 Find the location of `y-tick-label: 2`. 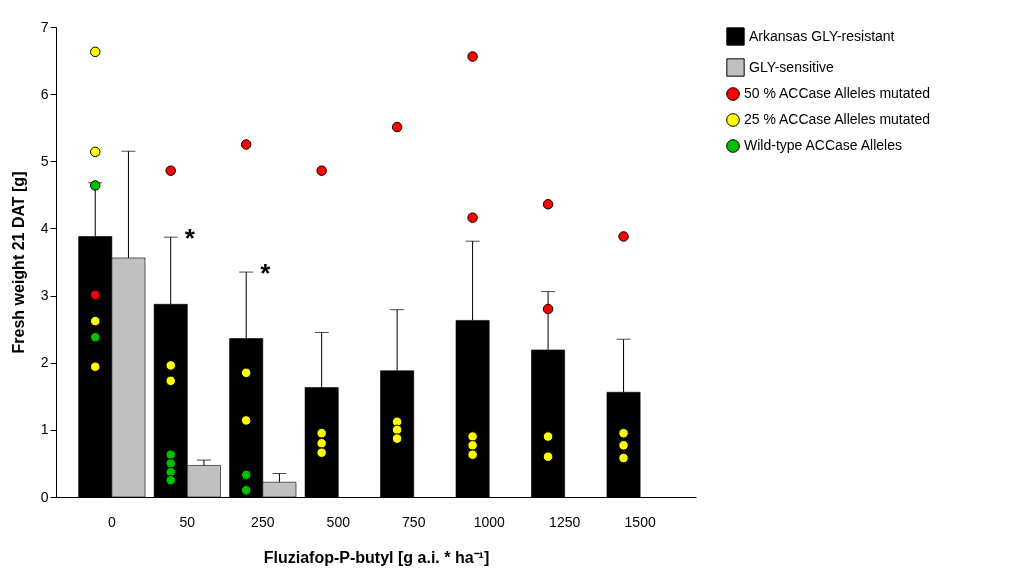

y-tick-label: 2 is located at coordinates (44, 362).